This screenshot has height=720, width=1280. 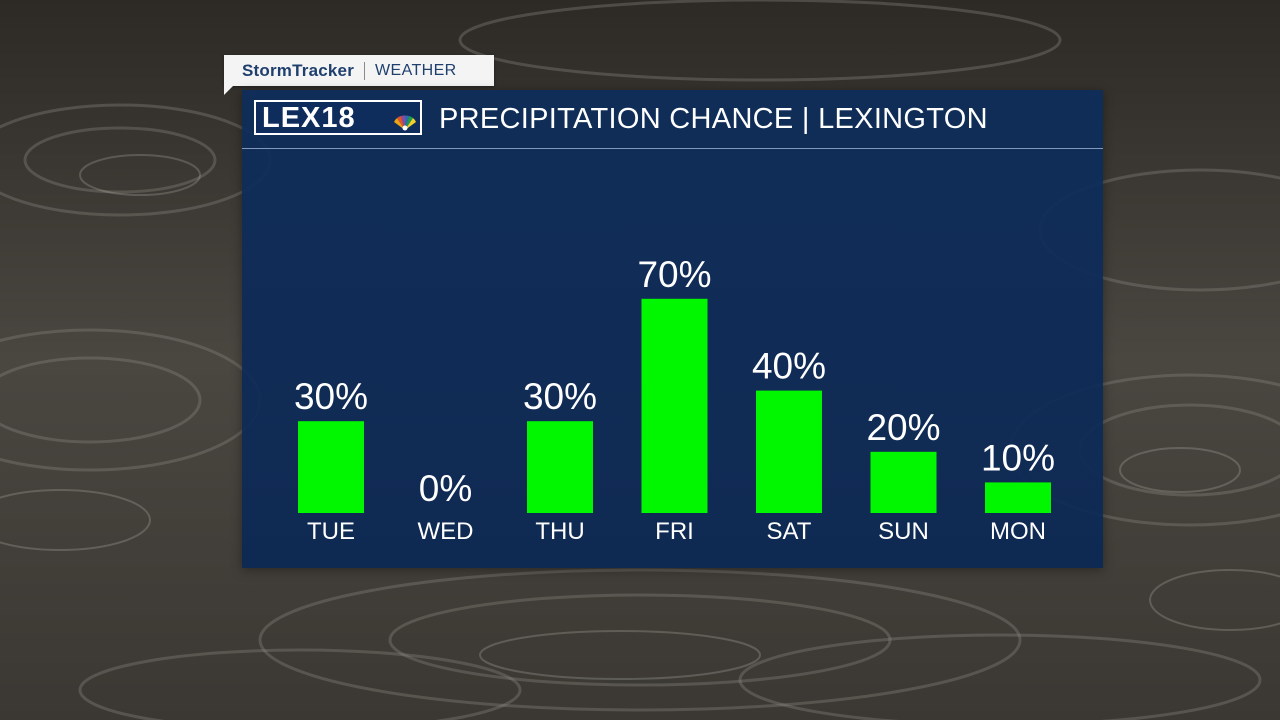 What do you see at coordinates (560, 467) in the screenshot?
I see `bar-thu` at bounding box center [560, 467].